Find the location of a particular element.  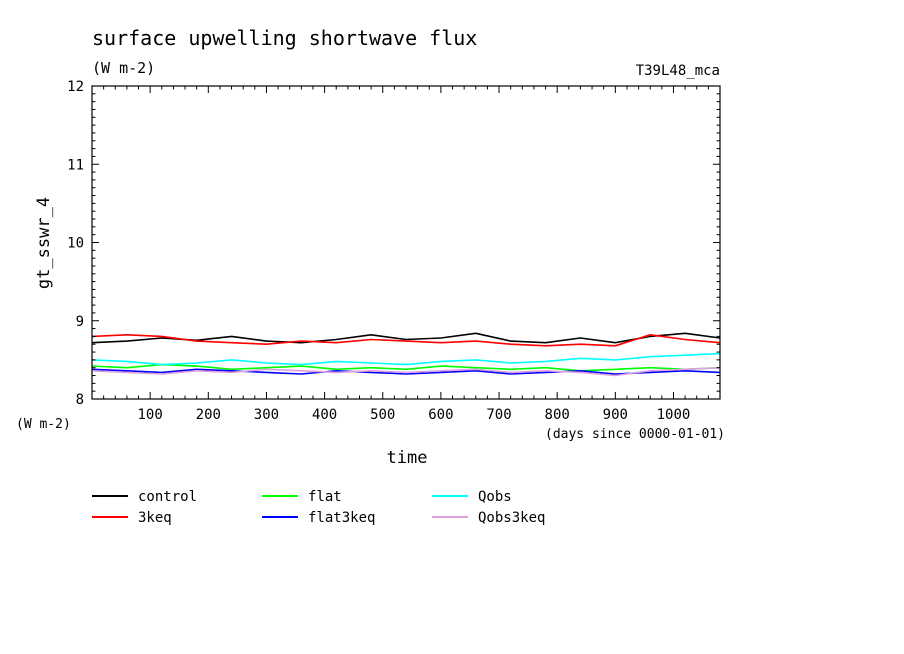

chart-title: surface upwelling shortwave flux is located at coordinates (284, 38).